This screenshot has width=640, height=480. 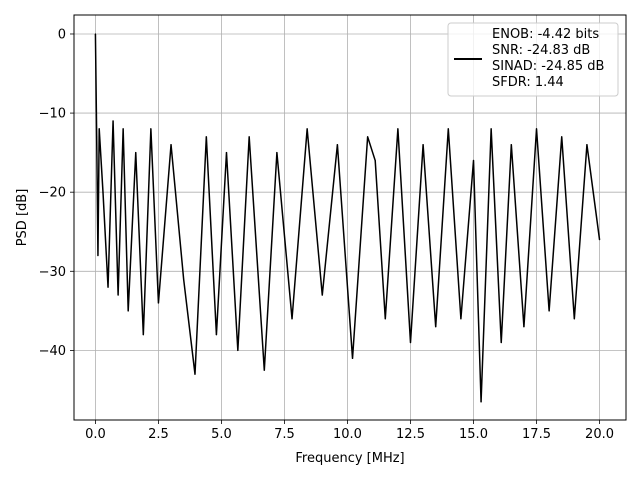 What do you see at coordinates (22, 218) in the screenshot?
I see `y-axis-label: PSD [dB]` at bounding box center [22, 218].